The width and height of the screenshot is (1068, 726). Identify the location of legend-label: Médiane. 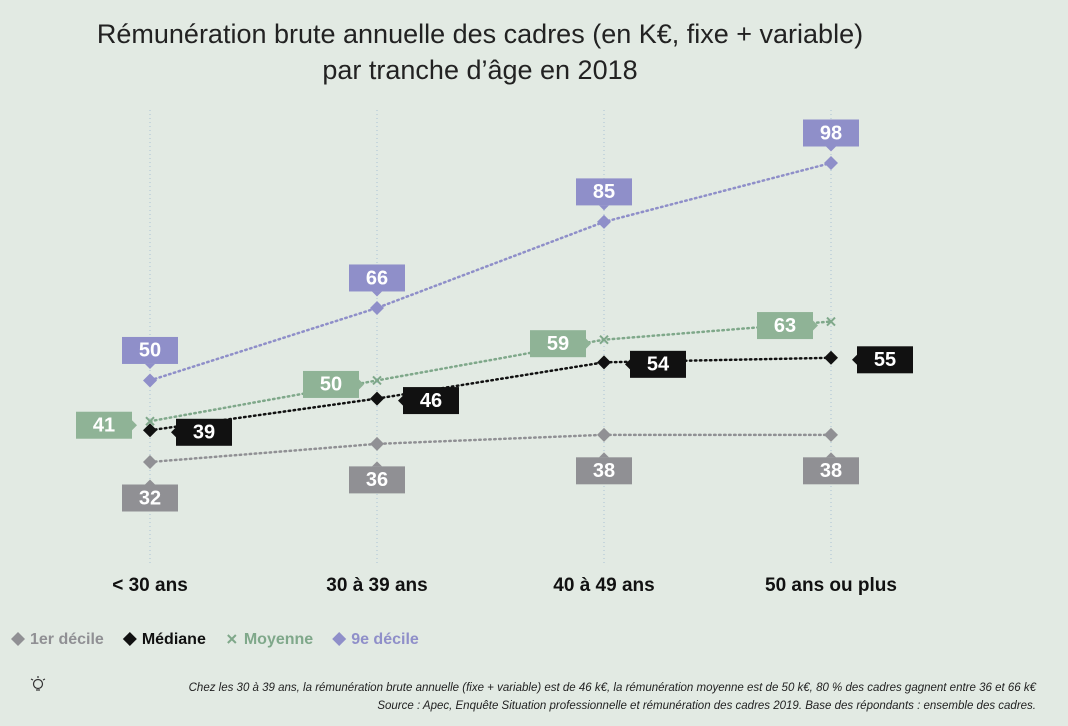
(174, 639).